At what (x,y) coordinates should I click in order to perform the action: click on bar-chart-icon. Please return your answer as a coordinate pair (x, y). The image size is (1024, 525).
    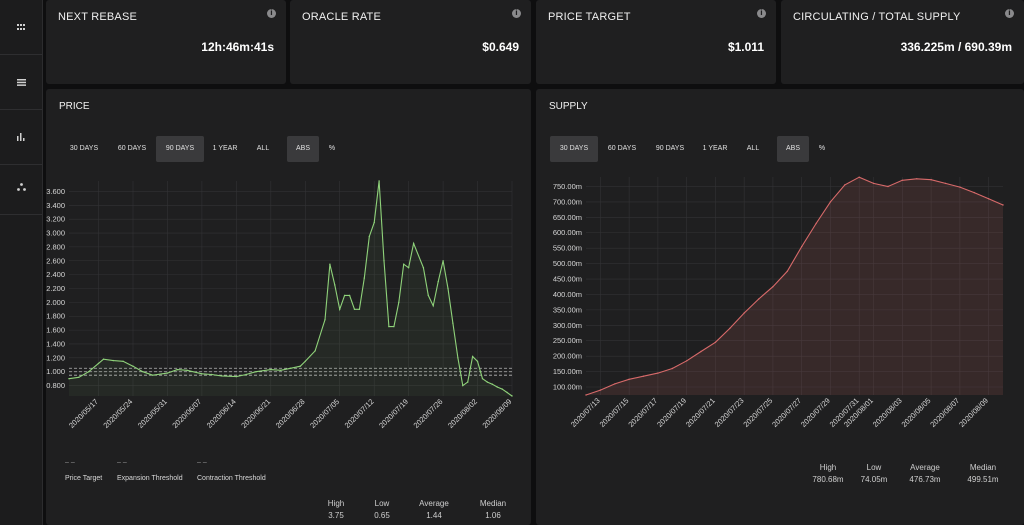
    Looking at the image, I should click on (21, 137).